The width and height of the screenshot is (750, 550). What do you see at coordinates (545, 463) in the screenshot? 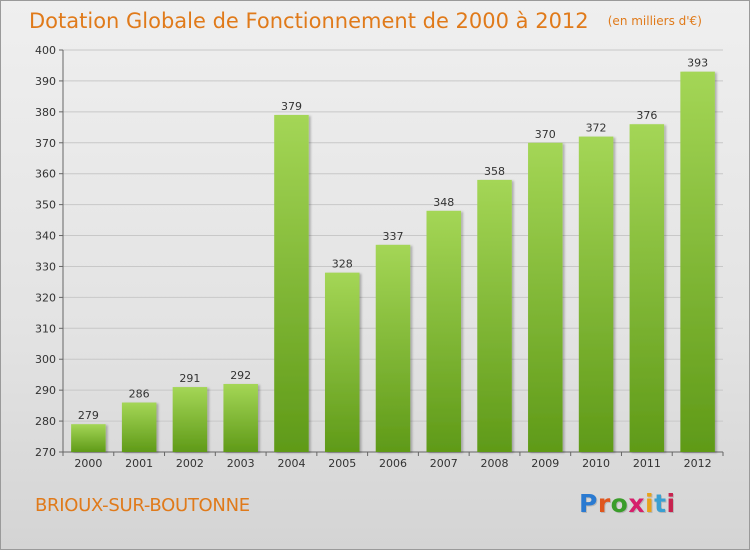
I see `x-tick-label: 2009` at bounding box center [545, 463].